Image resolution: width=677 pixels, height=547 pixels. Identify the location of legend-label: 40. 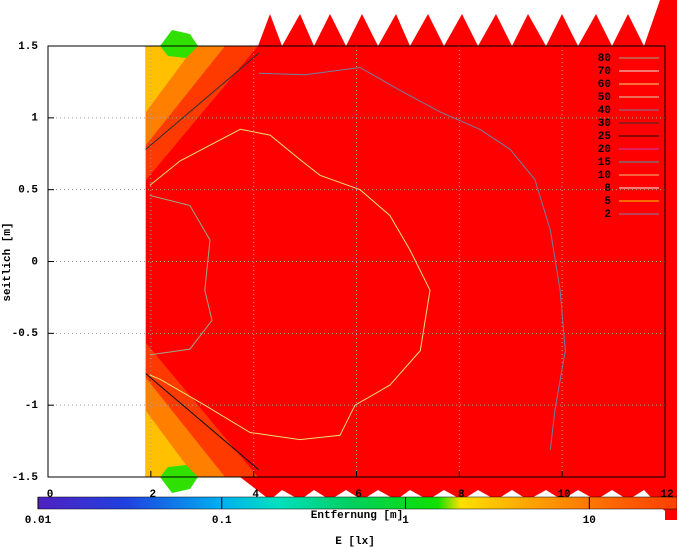
(604, 111).